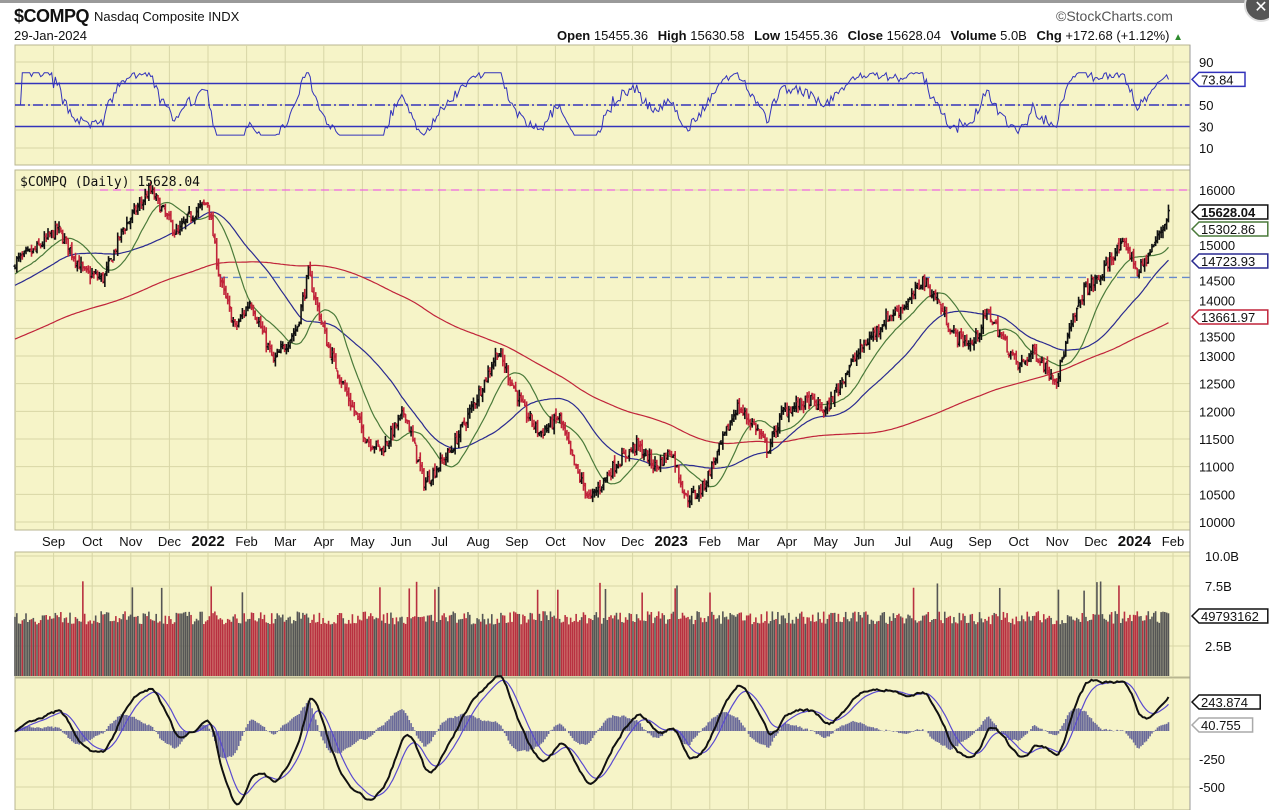 This screenshot has width=1269, height=810. What do you see at coordinates (1217, 356) in the screenshot?
I see `price-tick-label: 13000` at bounding box center [1217, 356].